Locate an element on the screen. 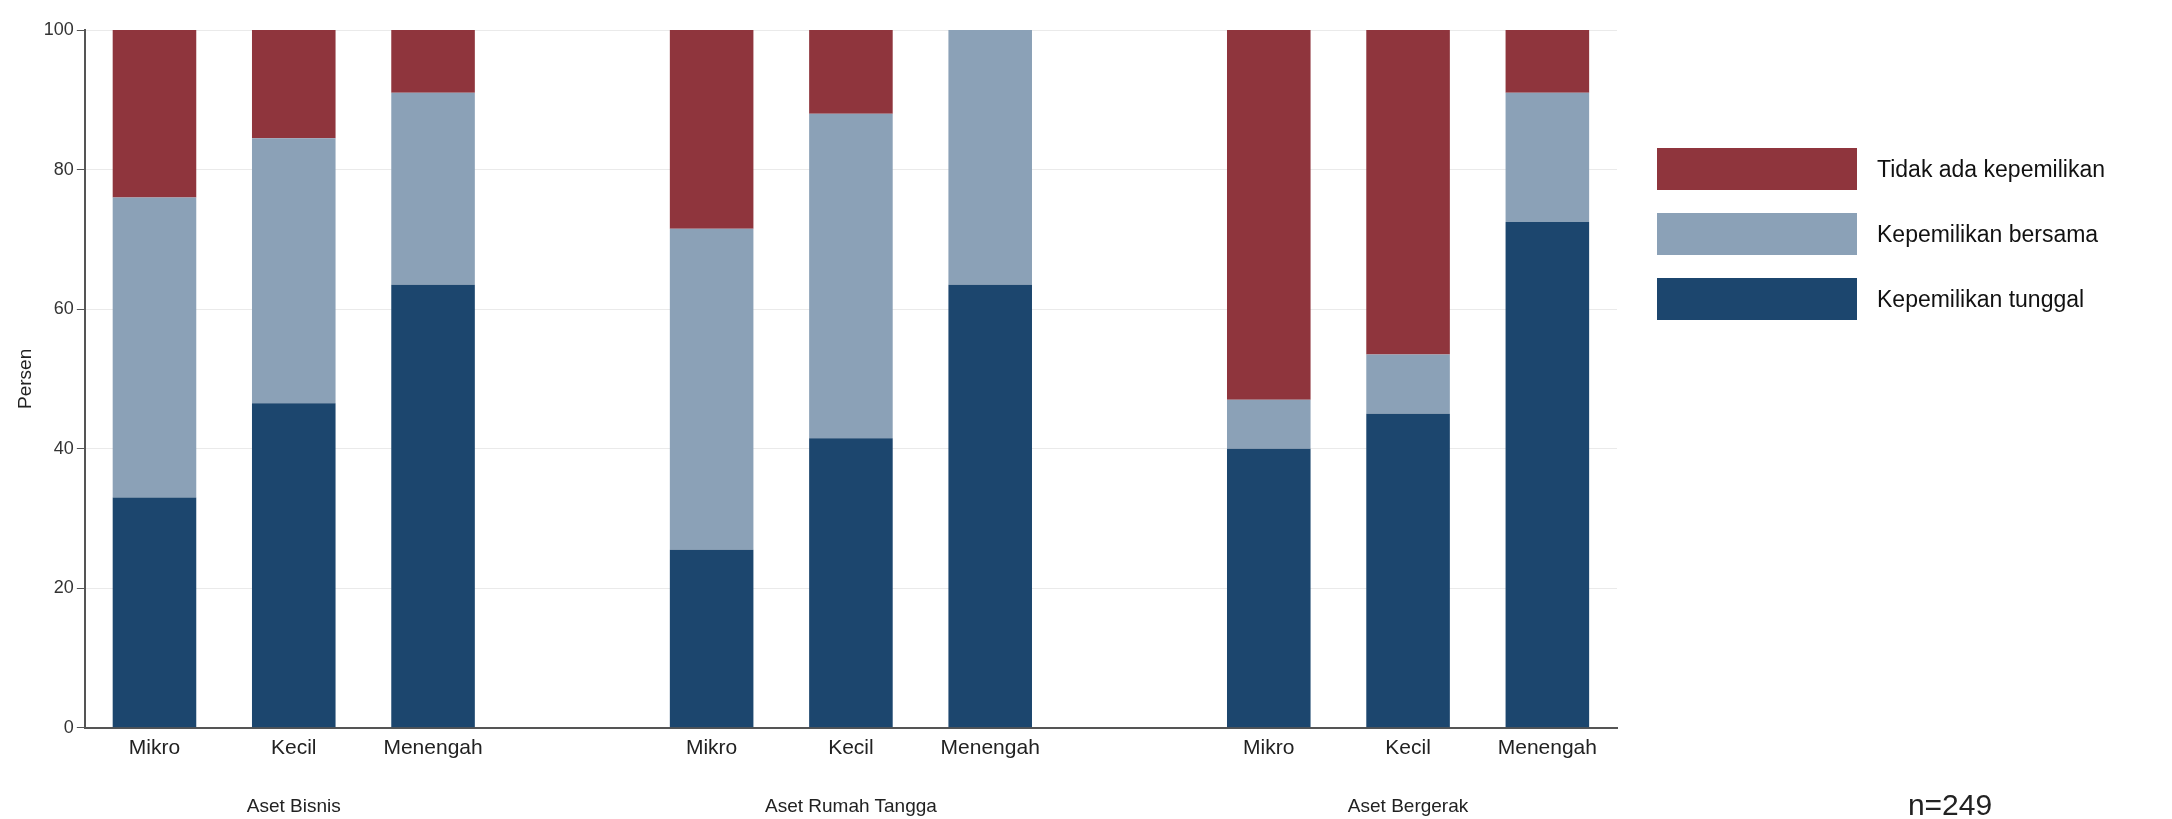 The width and height of the screenshot is (2172, 819). text: Tidak ada kepemilikan is located at coordinates (1991, 169).